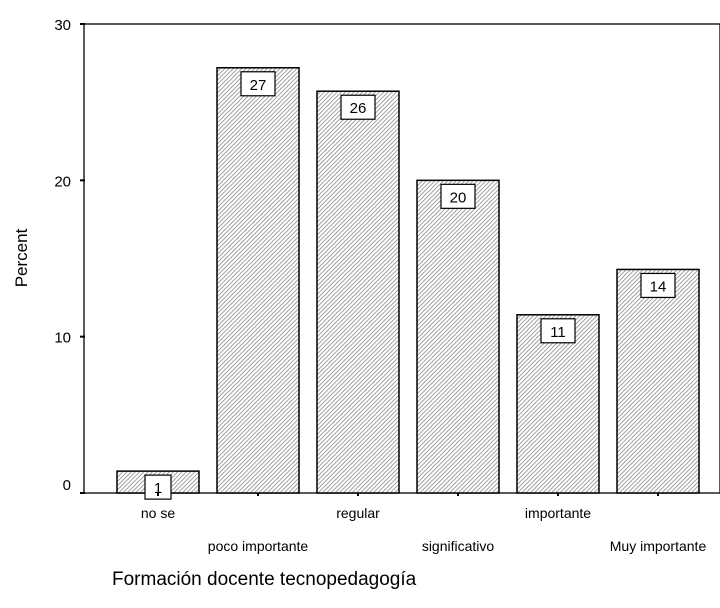 The height and width of the screenshot is (608, 720). What do you see at coordinates (62, 25) in the screenshot?
I see `y-tick-label: 30` at bounding box center [62, 25].